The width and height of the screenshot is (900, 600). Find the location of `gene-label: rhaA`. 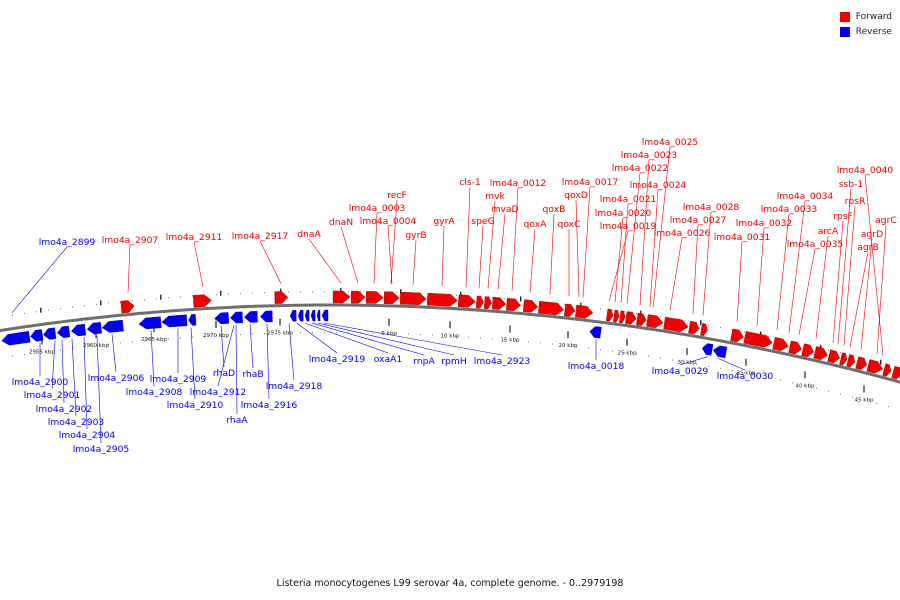

gene-label: rhaA is located at coordinates (237, 420).